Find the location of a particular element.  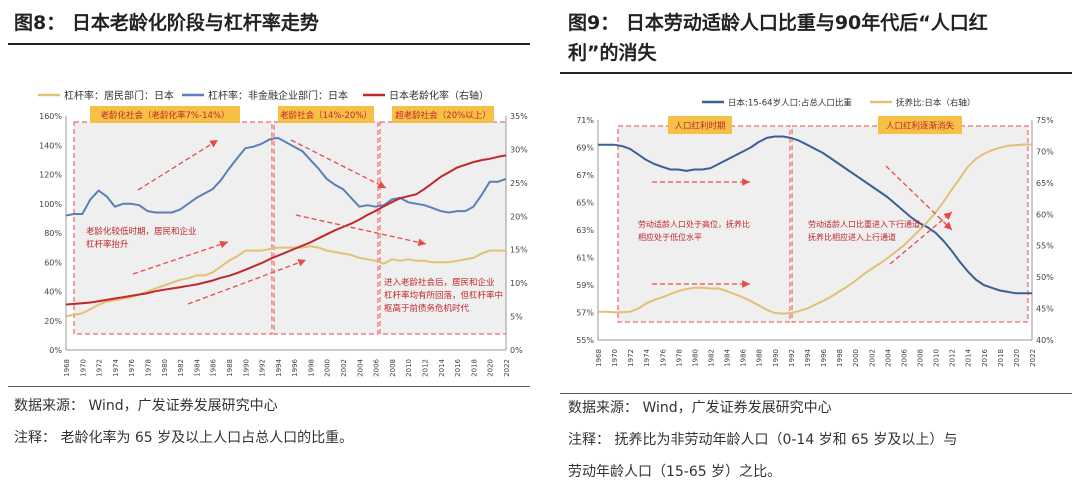

left-y-right-tick-label: 30% is located at coordinates (519, 149).